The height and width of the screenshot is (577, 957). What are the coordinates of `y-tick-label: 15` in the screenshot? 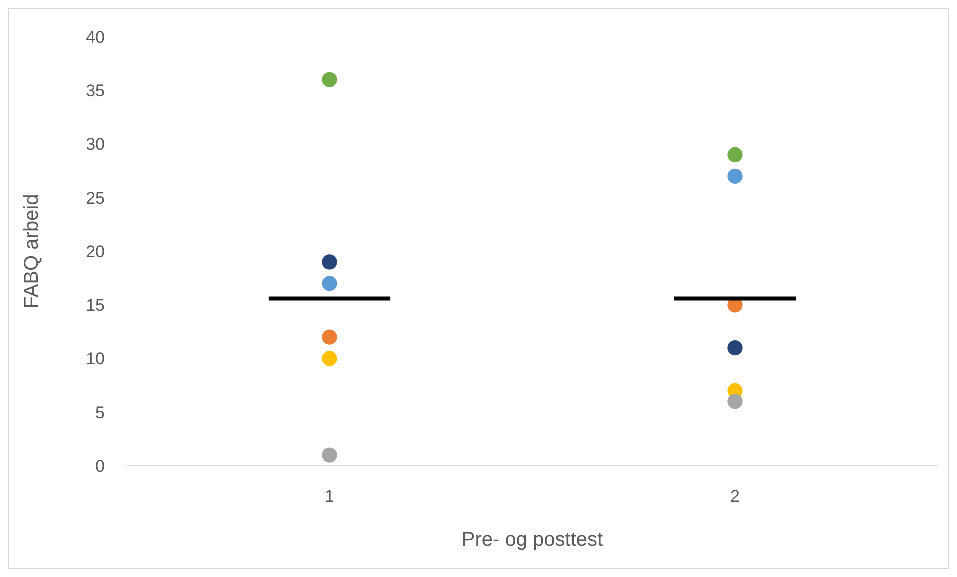 It's located at (95, 306).